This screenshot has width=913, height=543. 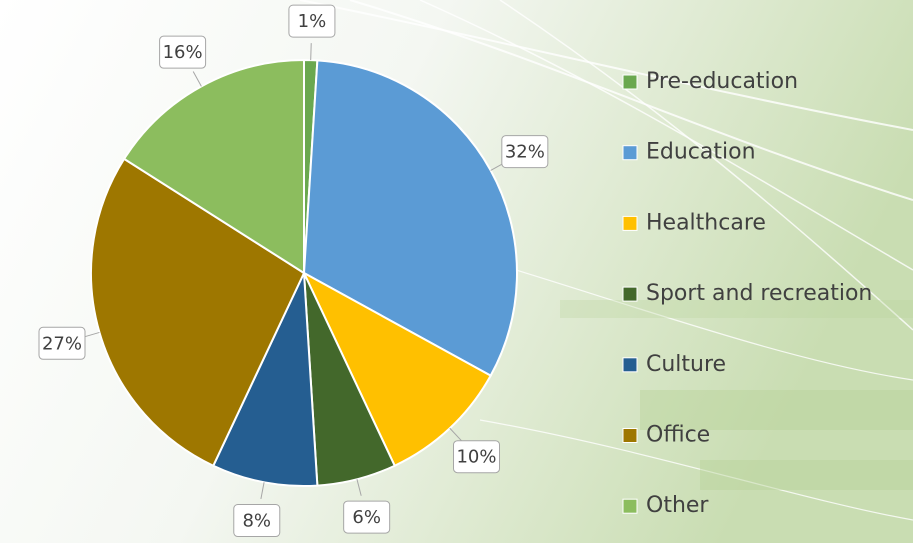 I want to click on data-label: 8%, so click(x=256, y=521).